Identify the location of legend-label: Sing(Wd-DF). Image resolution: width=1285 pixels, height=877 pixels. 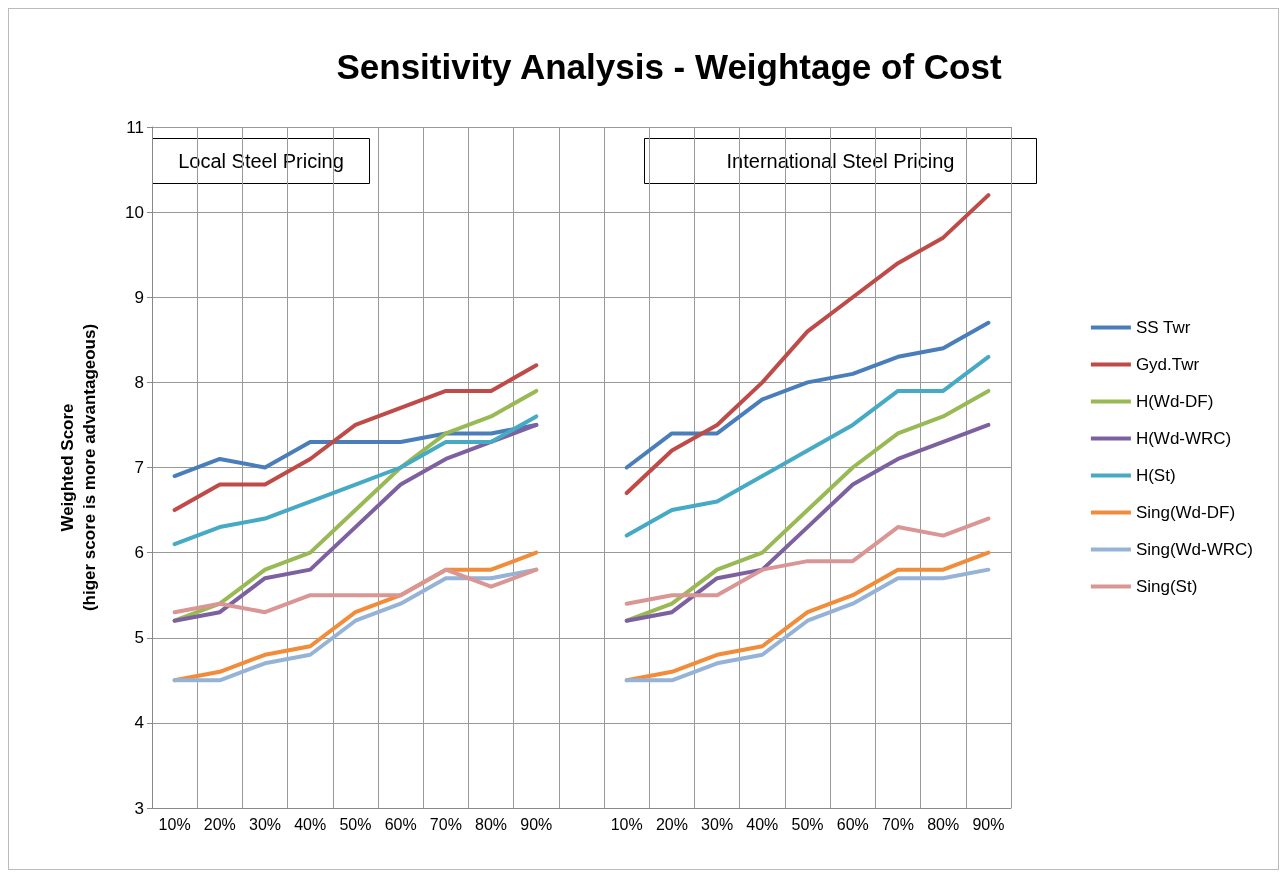
(1185, 512).